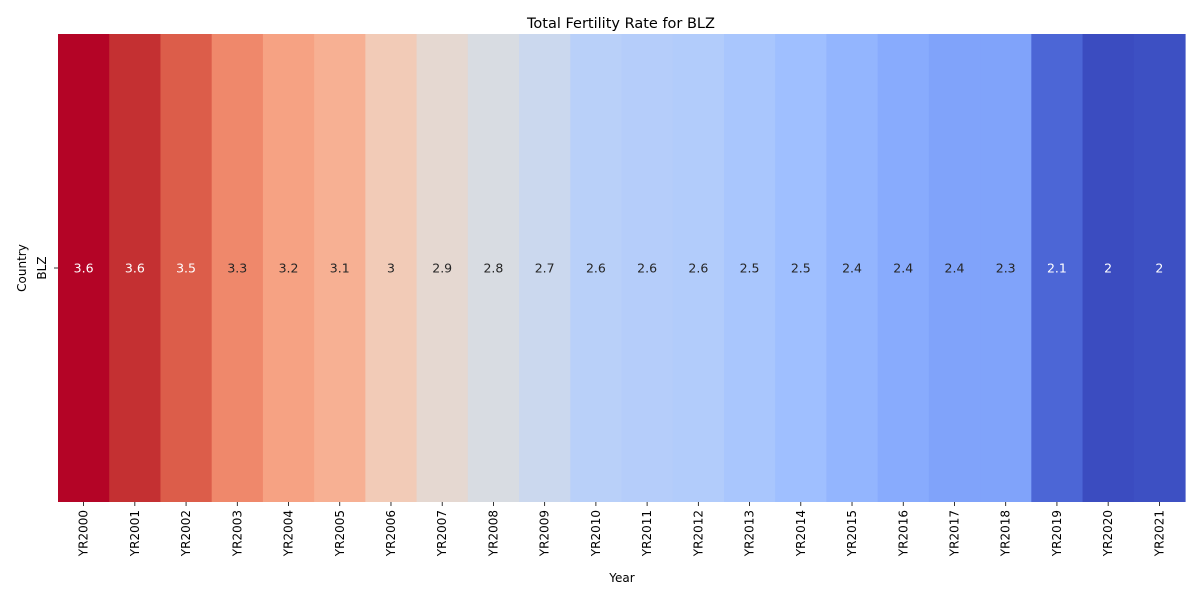 The height and width of the screenshot is (600, 1200). I want to click on x-tick-label: YR2019, so click(1057, 533).